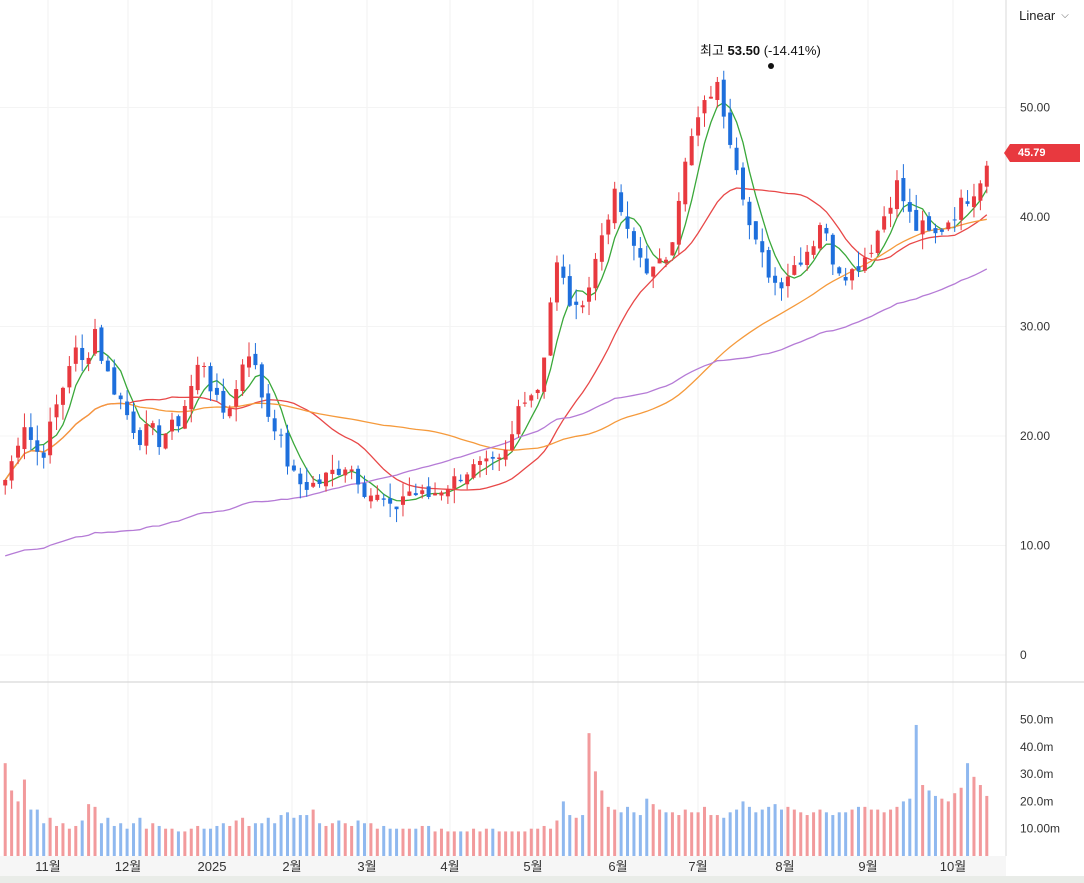  What do you see at coordinates (1035, 217) in the screenshot?
I see `price-tick-label: 40.00` at bounding box center [1035, 217].